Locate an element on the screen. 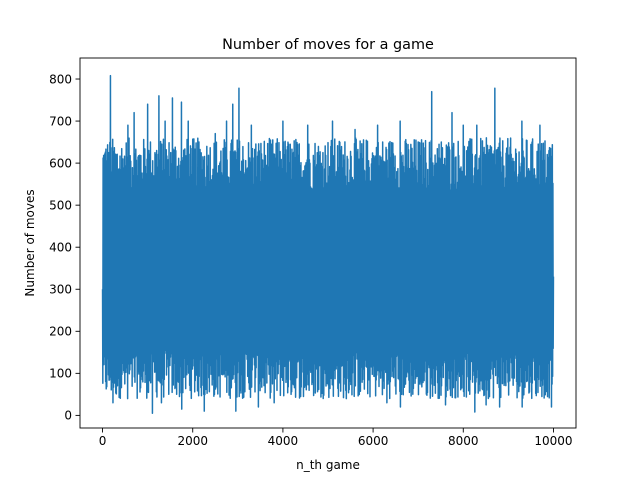  y-tick-label: 200 is located at coordinates (60, 332).